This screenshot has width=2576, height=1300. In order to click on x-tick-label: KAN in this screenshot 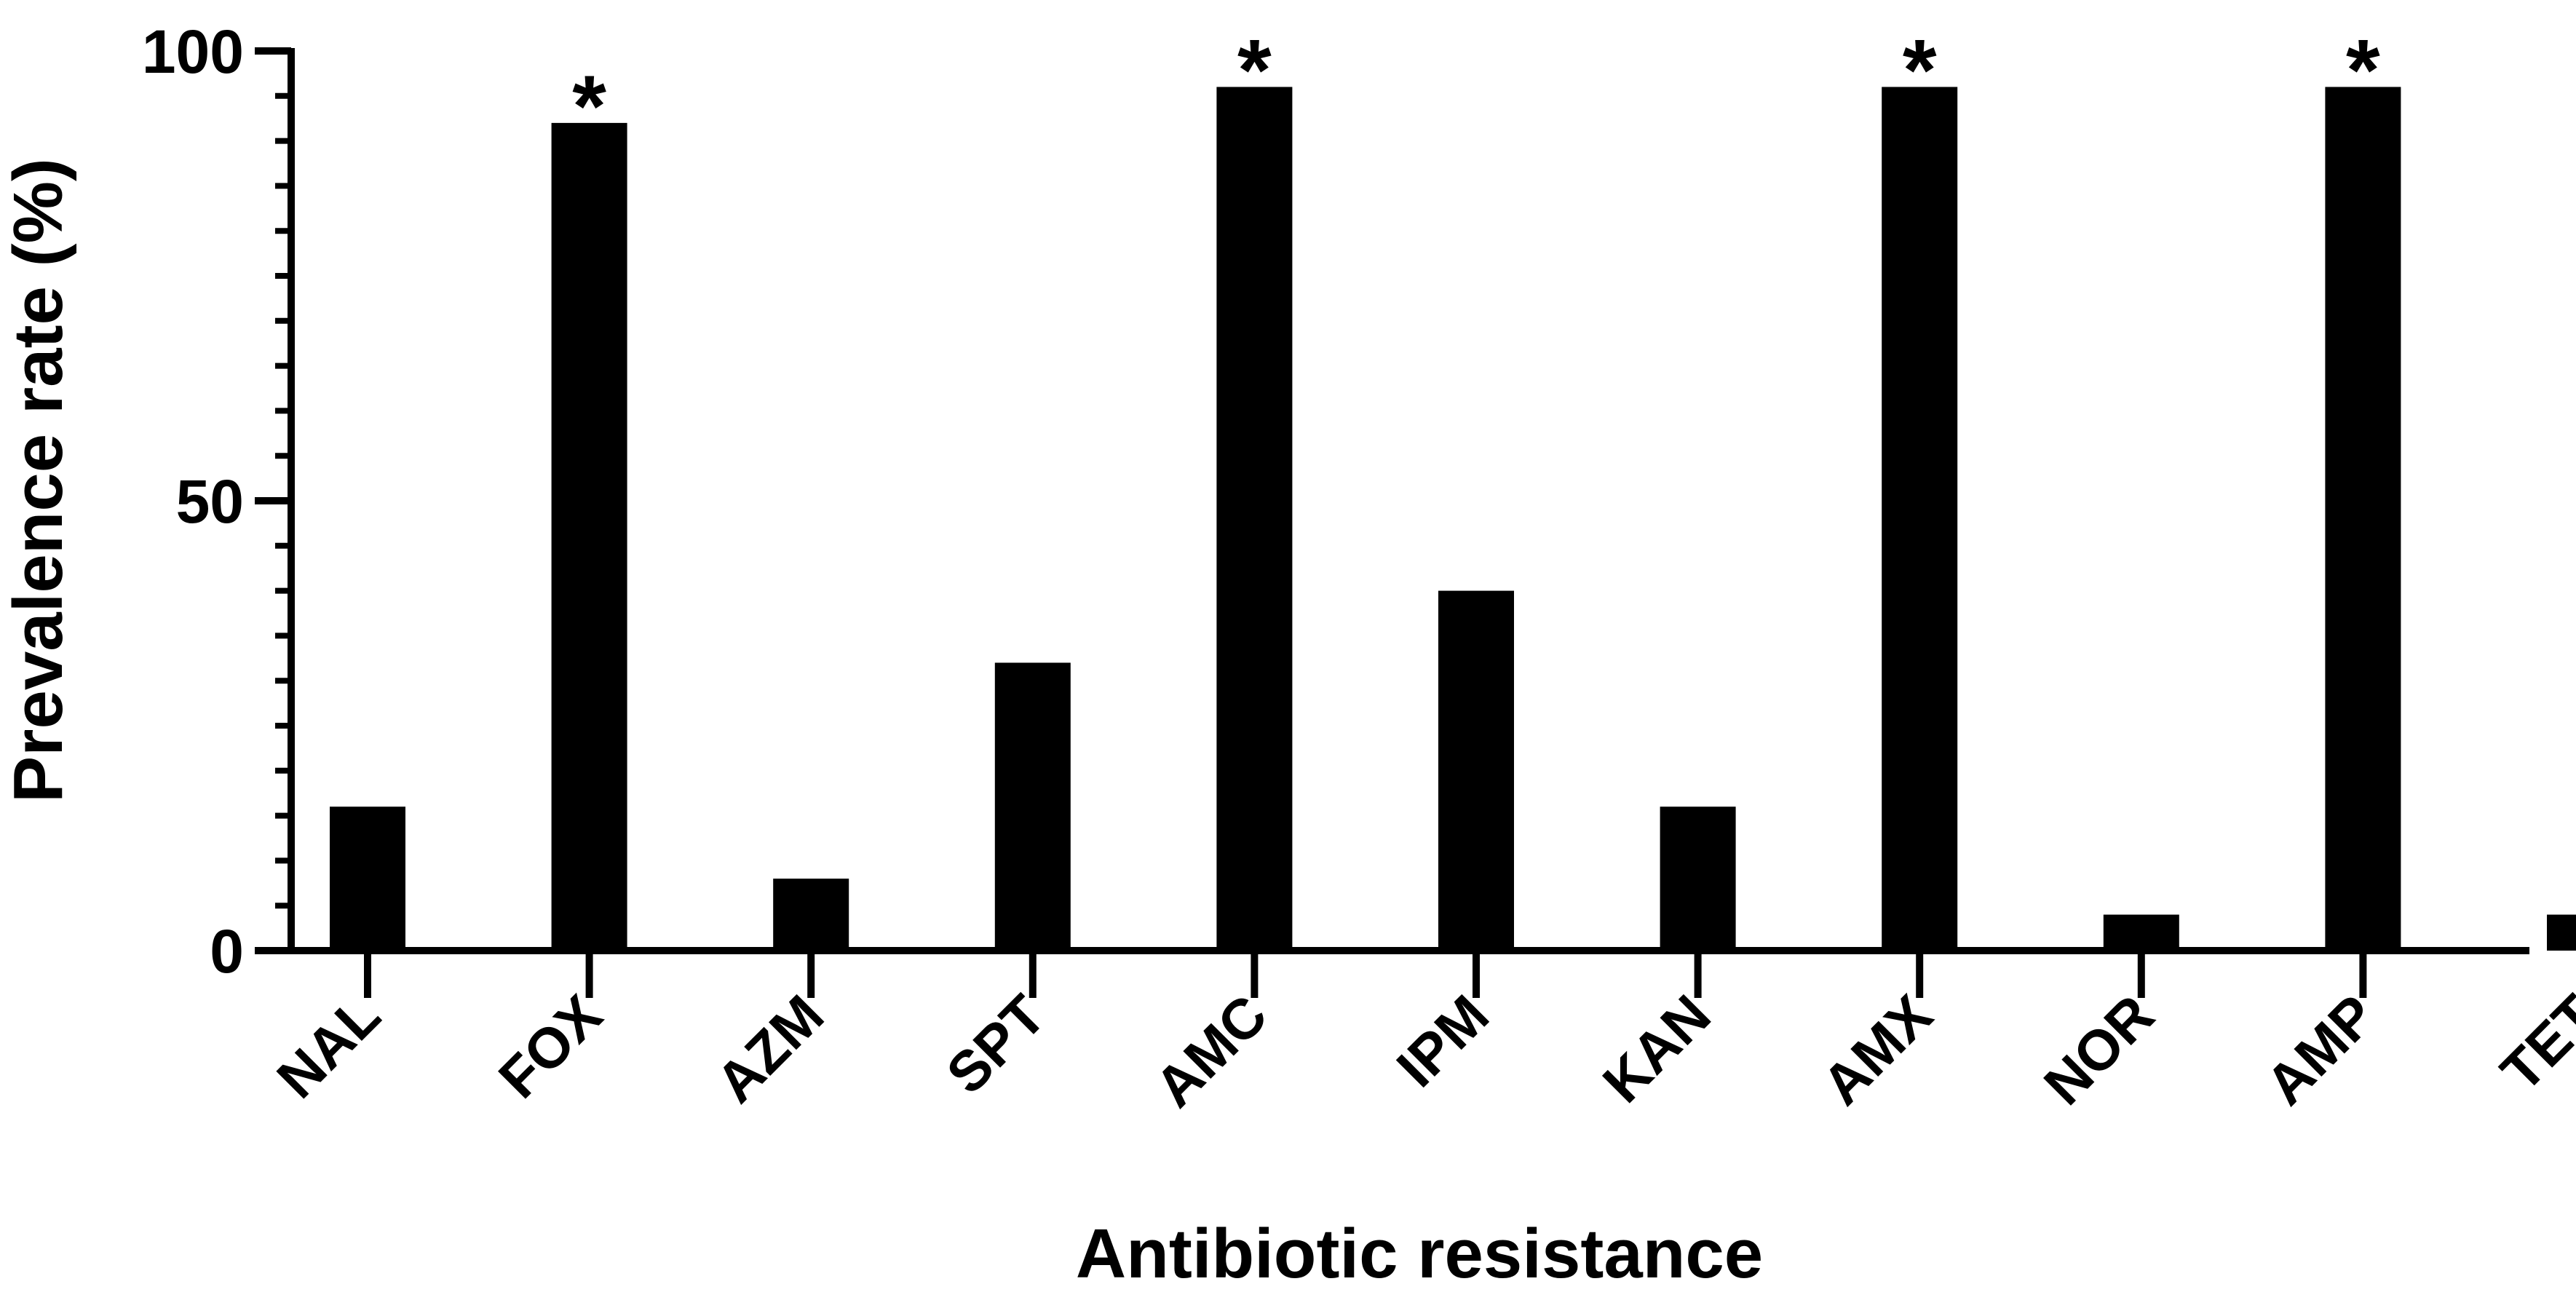, I will do `click(1656, 1049)`.